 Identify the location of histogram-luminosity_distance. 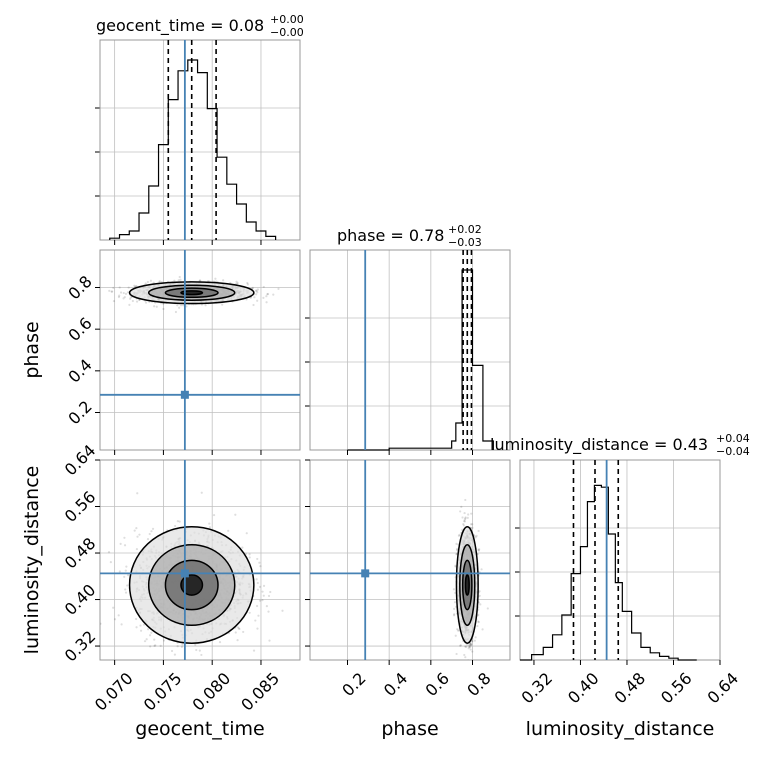
(608, 572).